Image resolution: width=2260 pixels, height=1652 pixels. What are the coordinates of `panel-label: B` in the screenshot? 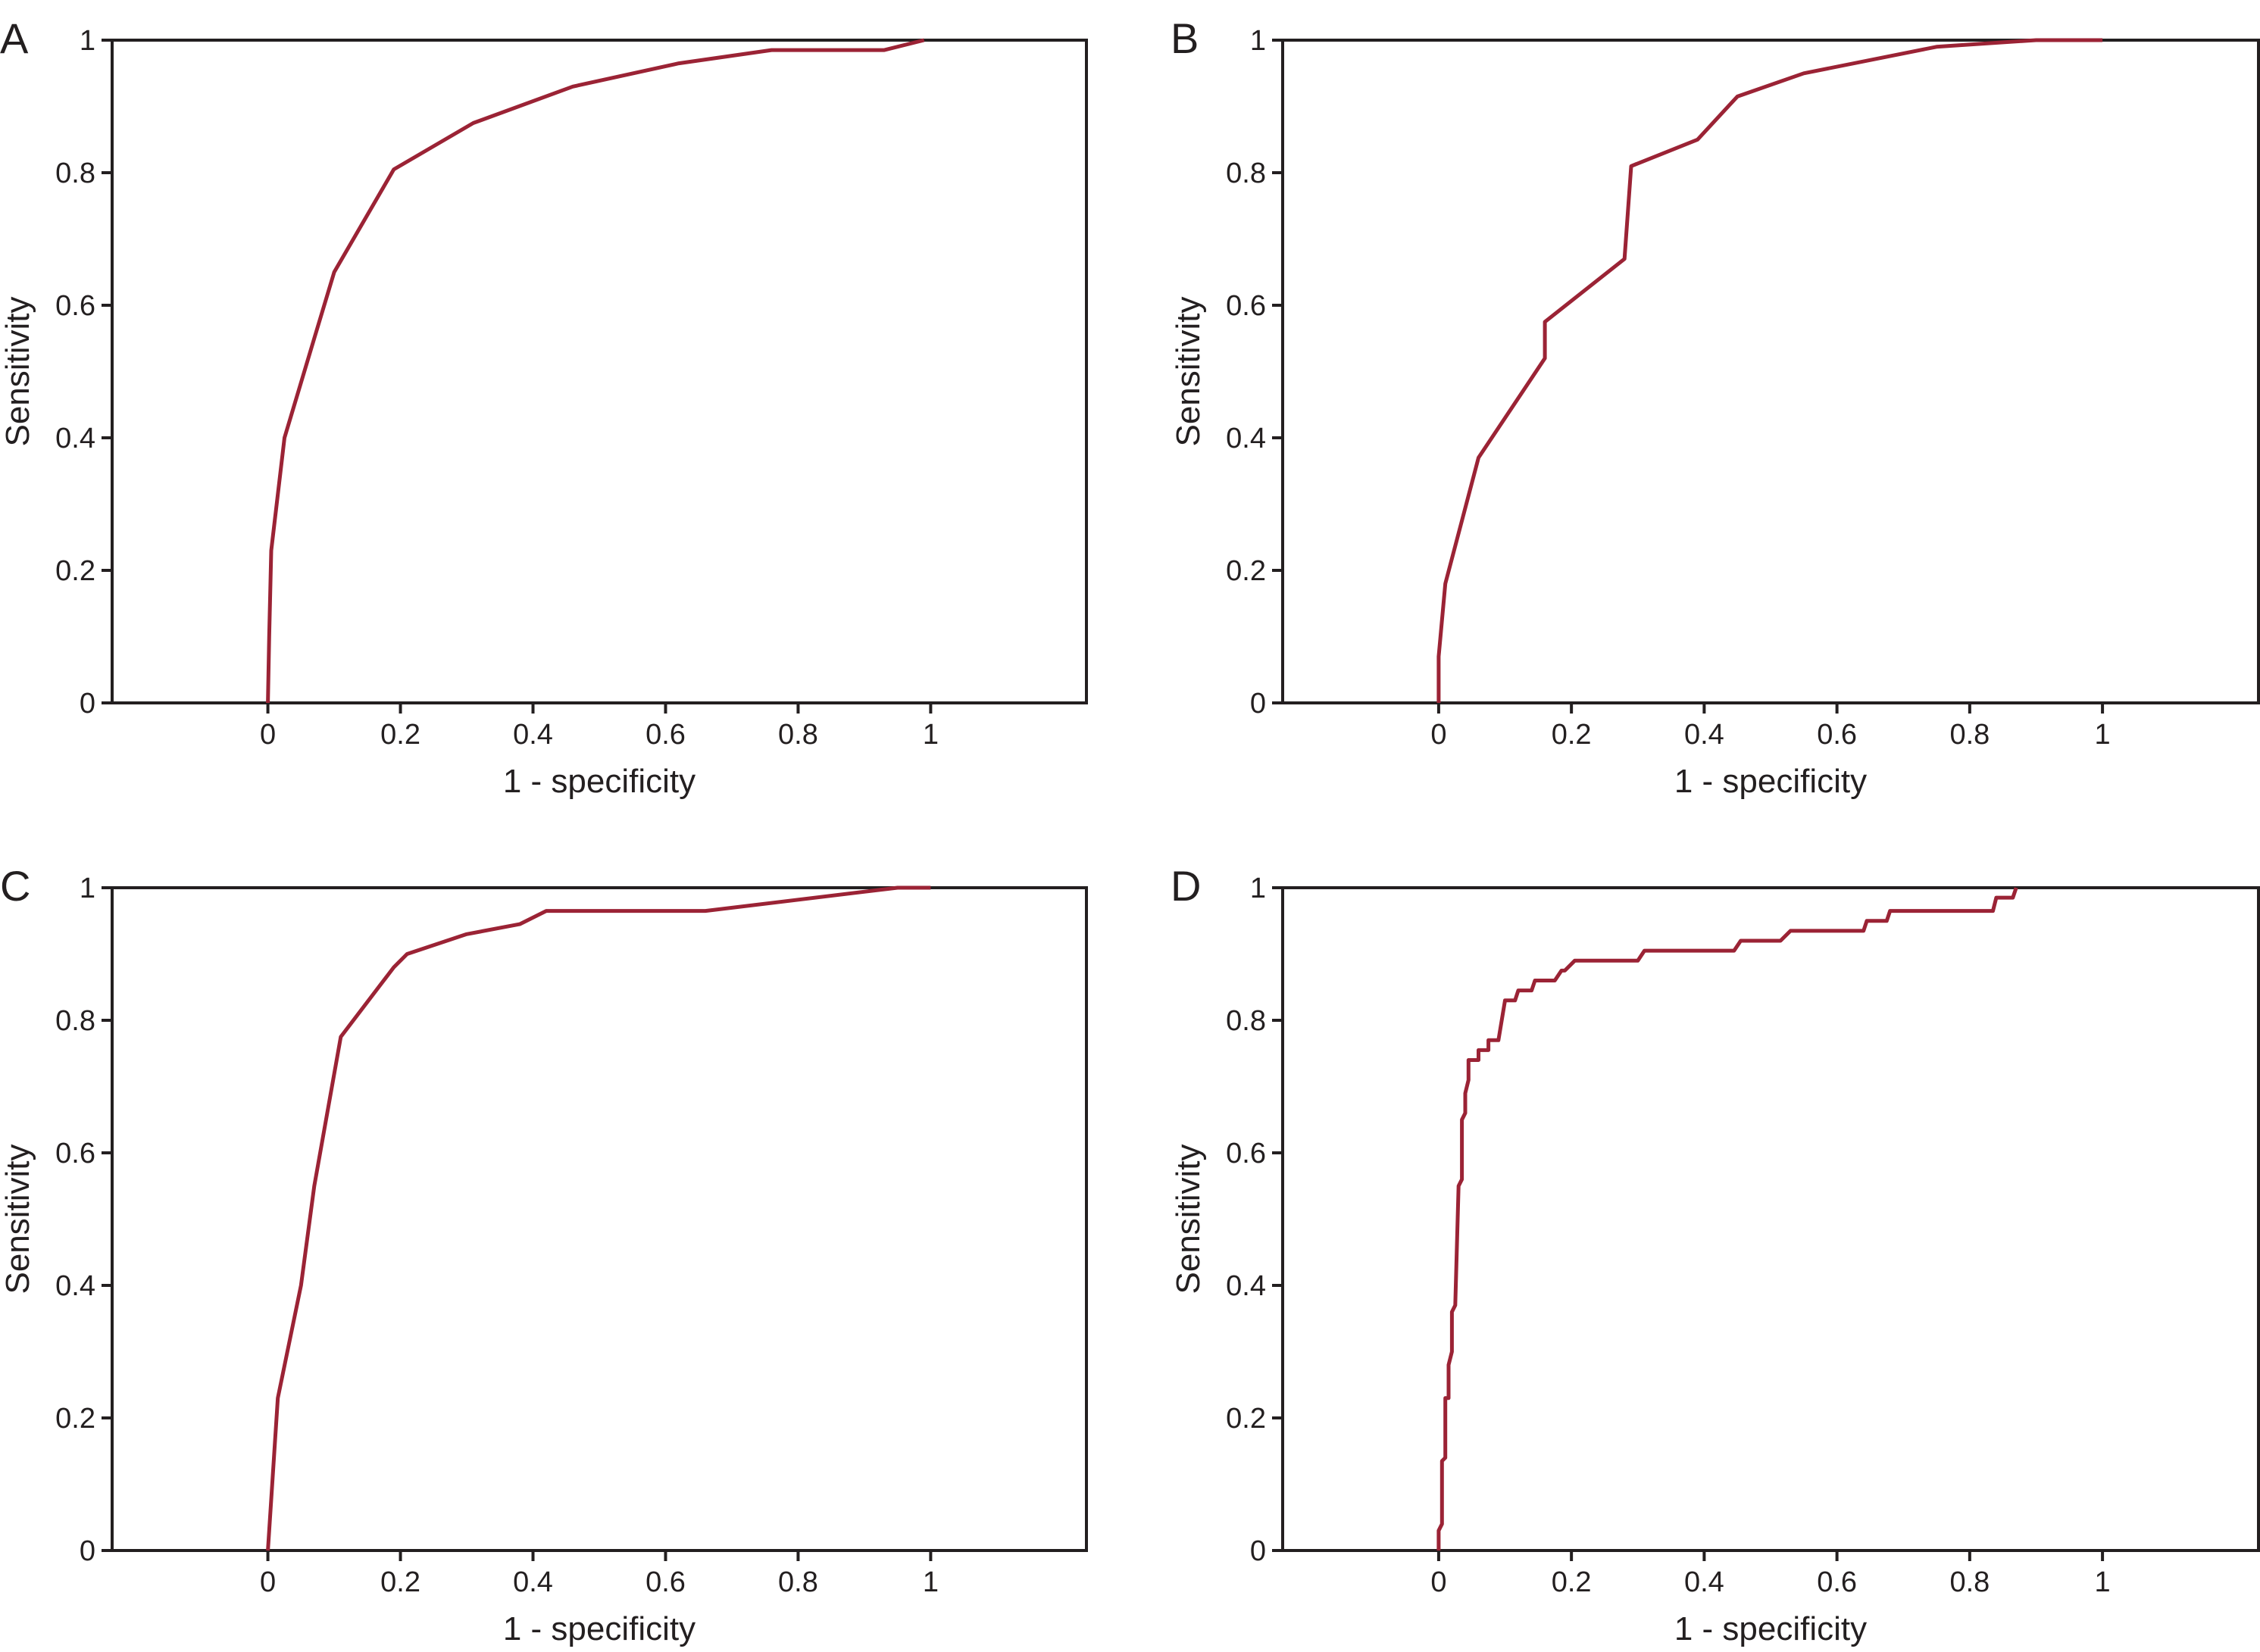 It's located at (1185, 38).